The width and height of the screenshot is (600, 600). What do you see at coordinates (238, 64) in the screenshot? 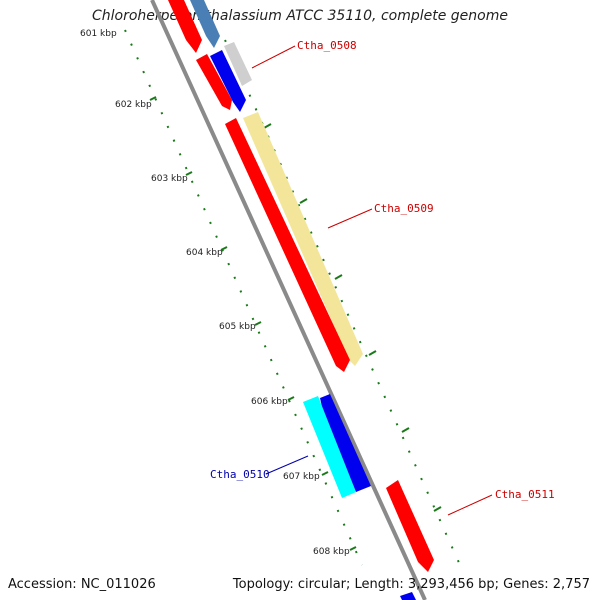
I see `gene-feature-grey-segment` at bounding box center [238, 64].